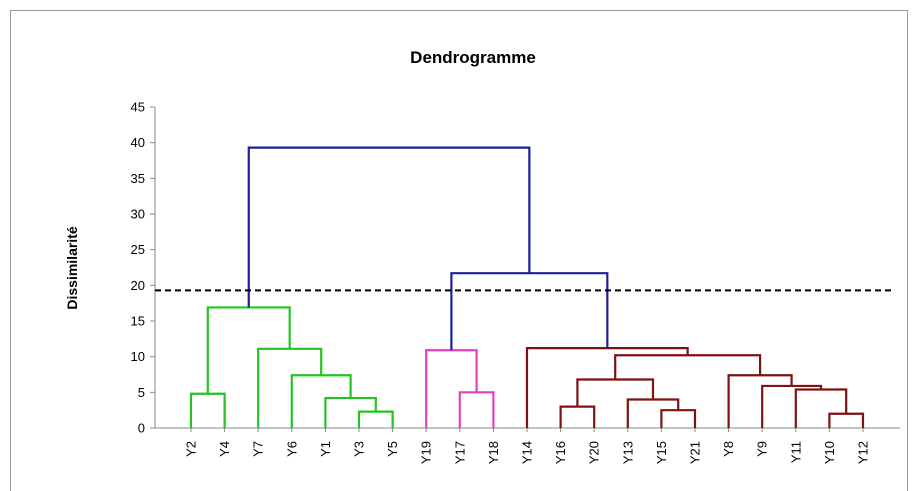 This screenshot has width=918, height=491. What do you see at coordinates (258, 449) in the screenshot?
I see `leaf-label: Y7` at bounding box center [258, 449].